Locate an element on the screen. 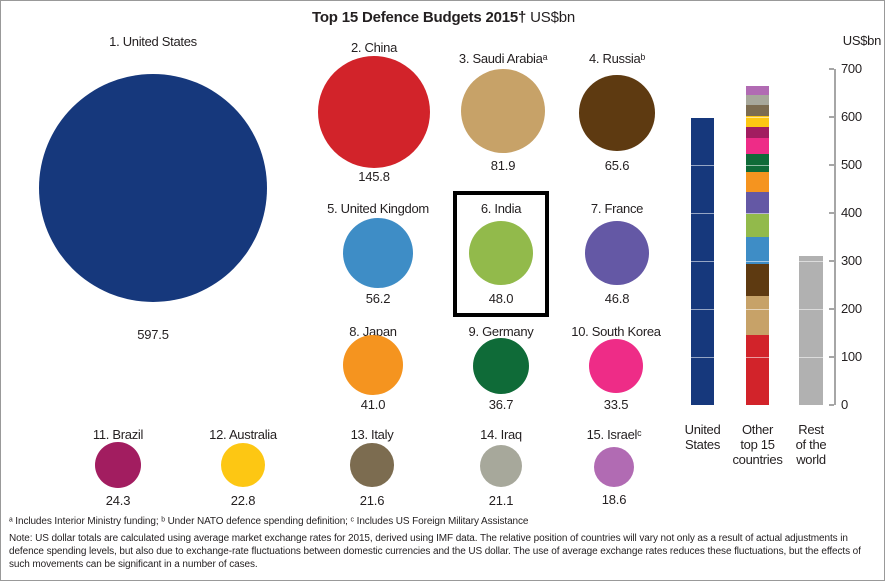 This screenshot has width=885, height=581. bubble-china is located at coordinates (374, 112).